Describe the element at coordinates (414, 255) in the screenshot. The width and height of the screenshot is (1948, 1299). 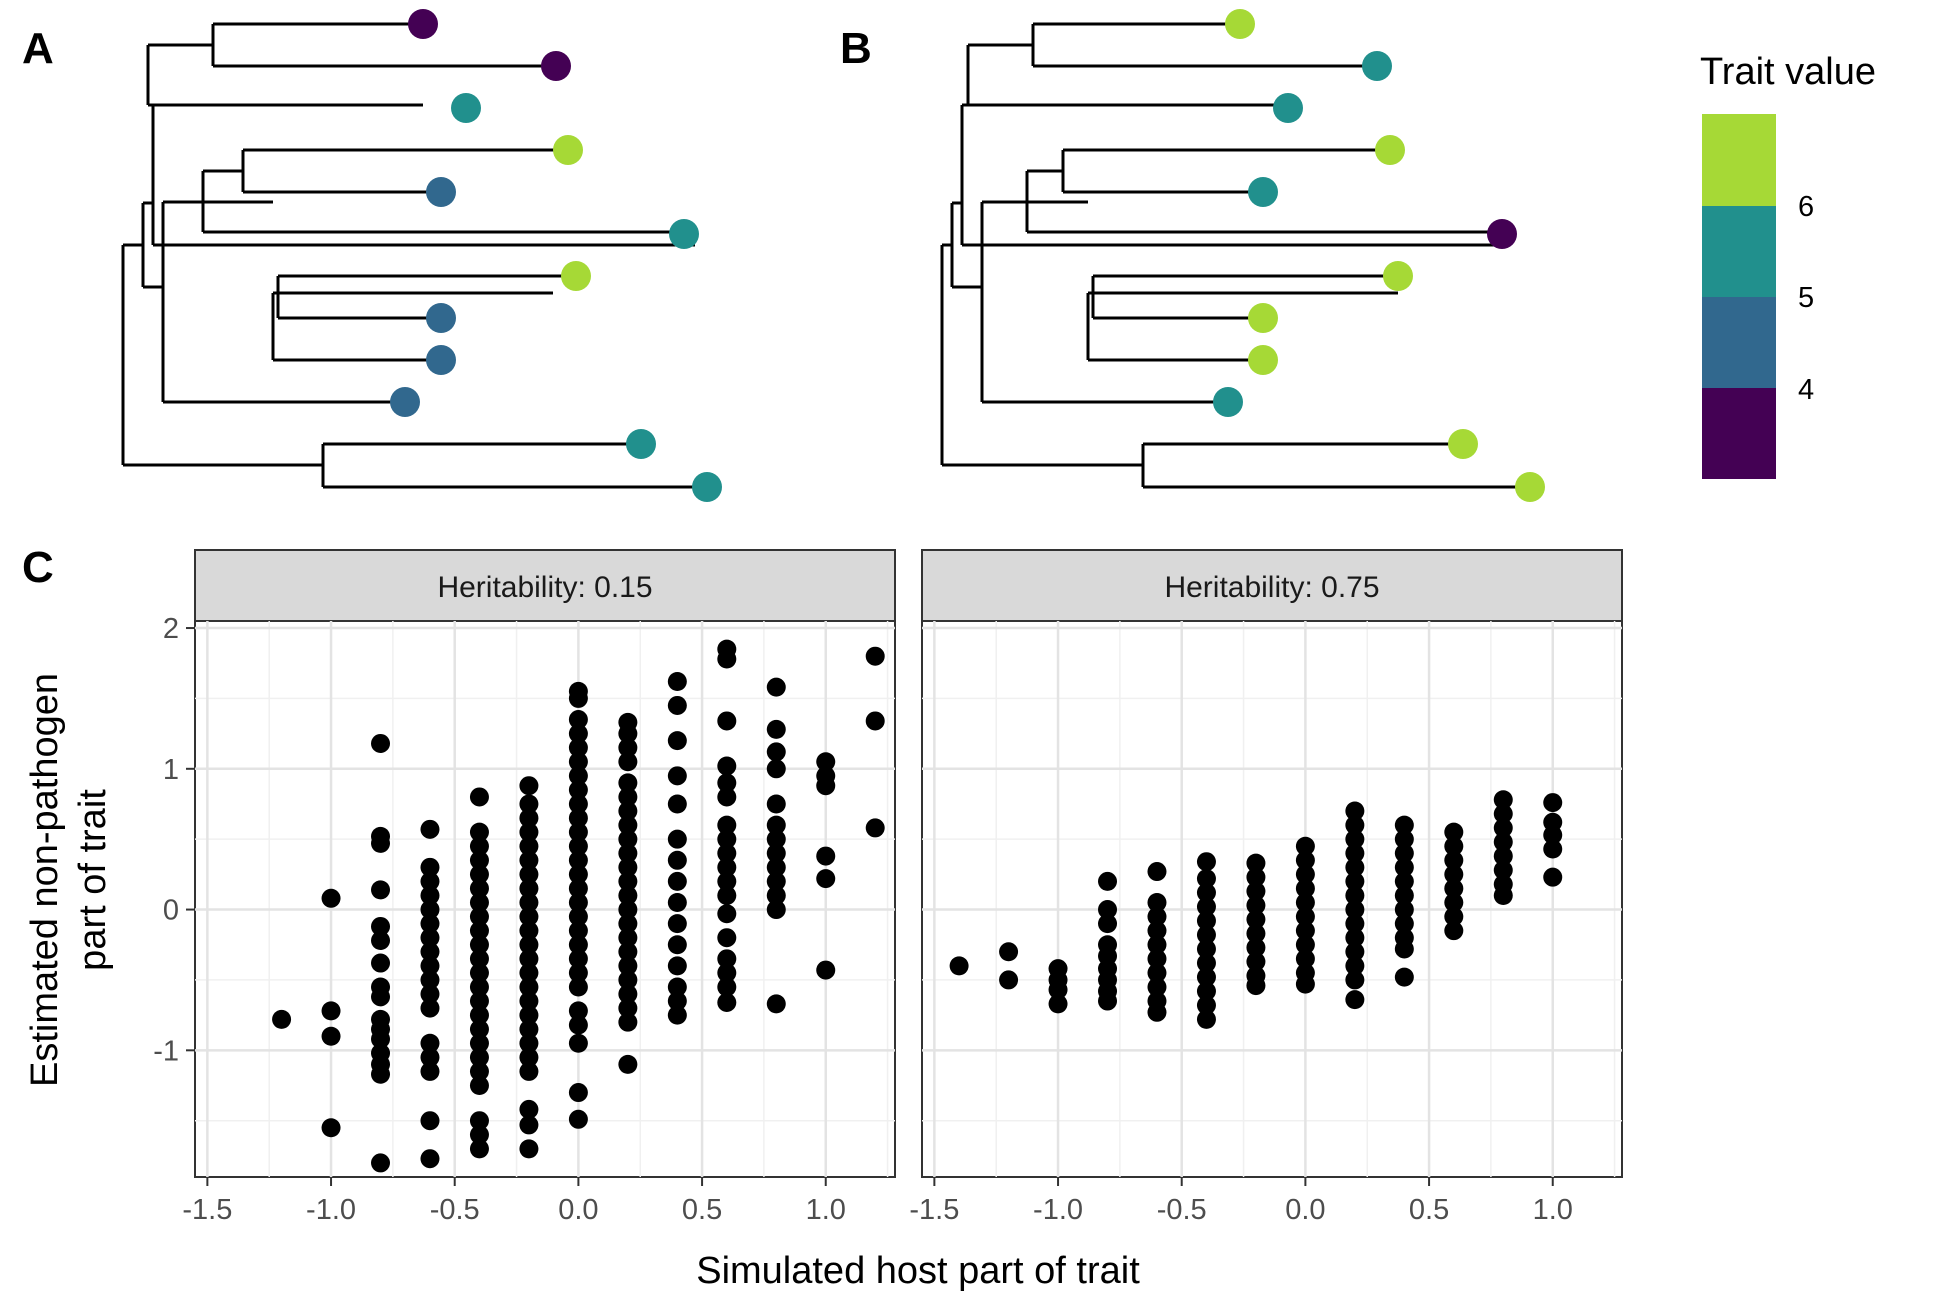
I see `tree-a-branches` at that location.